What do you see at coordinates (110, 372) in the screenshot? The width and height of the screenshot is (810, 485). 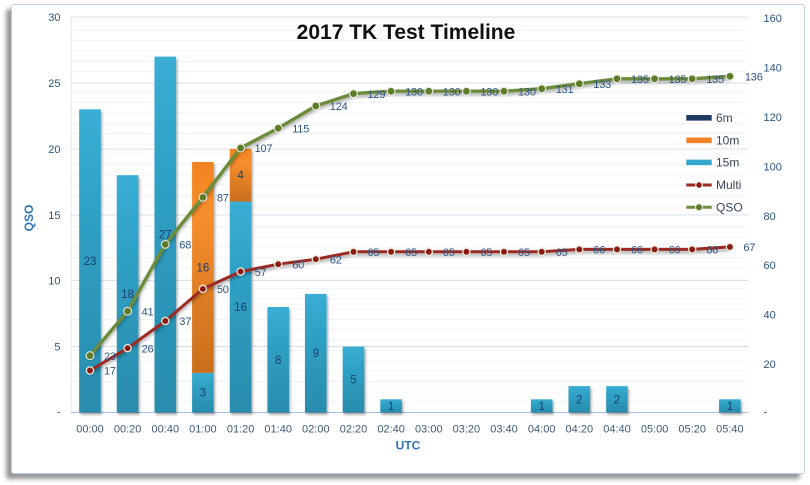 I see `svg-text: 17` at bounding box center [110, 372].